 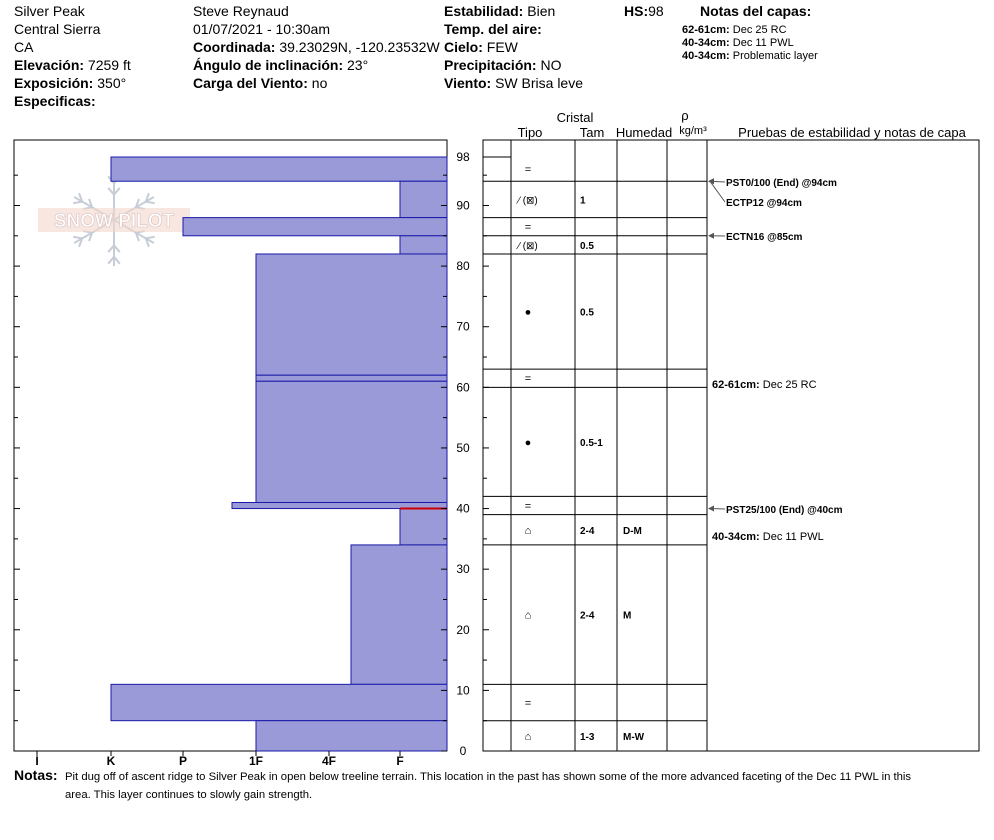 What do you see at coordinates (57, 29) in the screenshot?
I see `range: Central Sierra` at bounding box center [57, 29].